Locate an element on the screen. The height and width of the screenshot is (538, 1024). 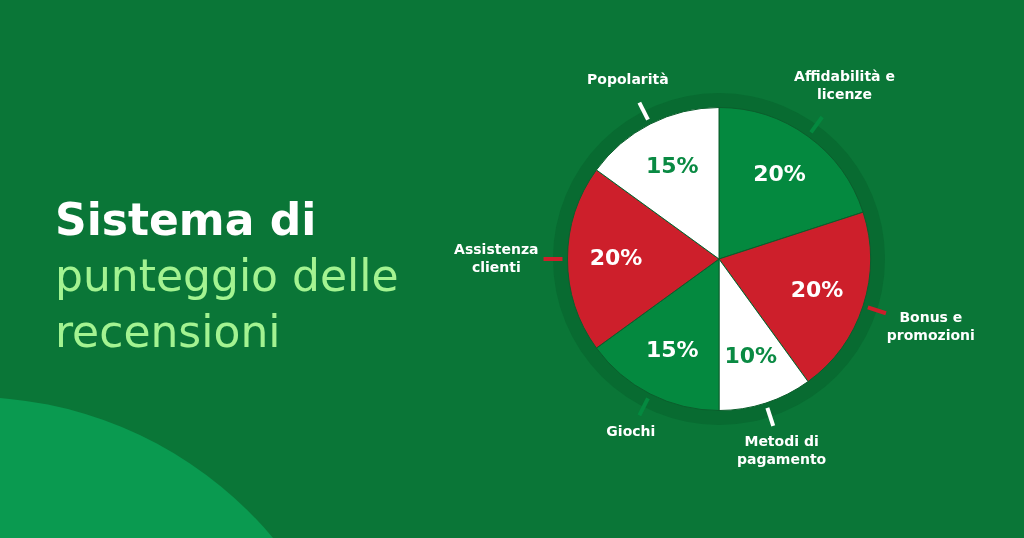
slice-label: Metodi di pagamento is located at coordinates (781, 450).